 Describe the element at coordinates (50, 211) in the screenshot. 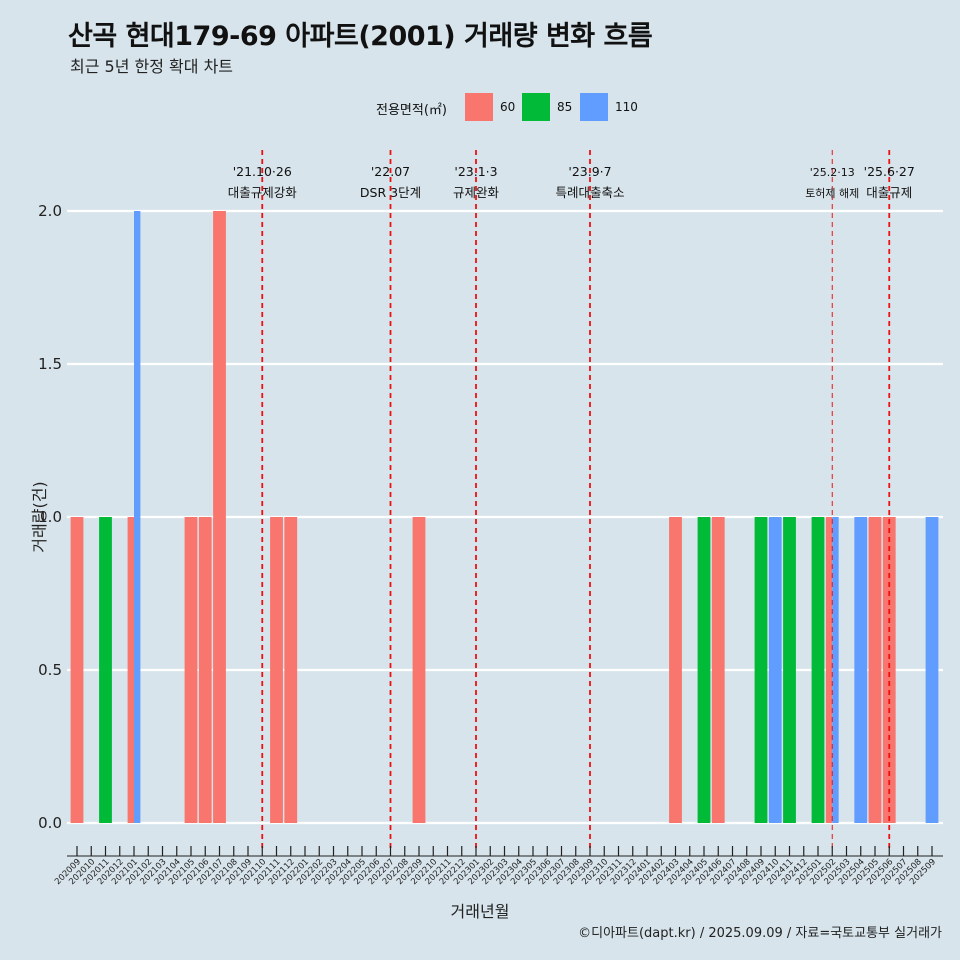

I see `y-tick-label: 2.0` at that location.